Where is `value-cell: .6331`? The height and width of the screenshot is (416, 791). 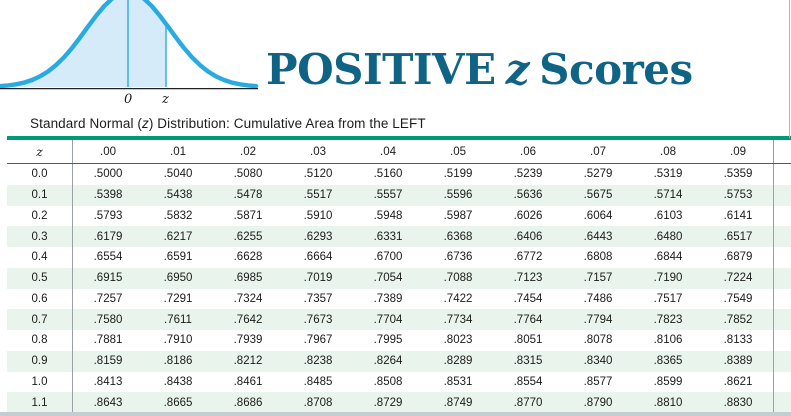 value-cell: .6331 is located at coordinates (388, 236).